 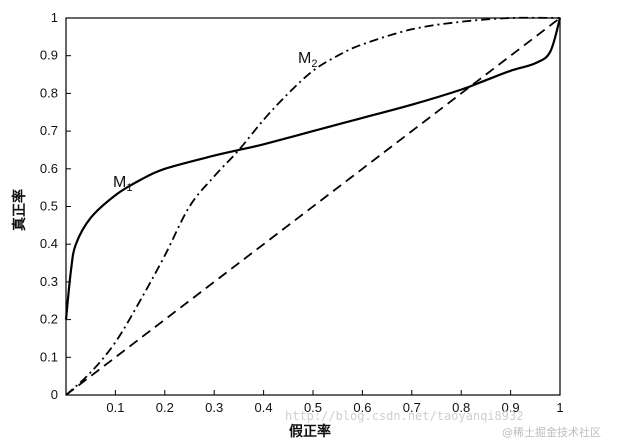 I want to click on x-tick-label: 0.1, so click(x=115, y=407).